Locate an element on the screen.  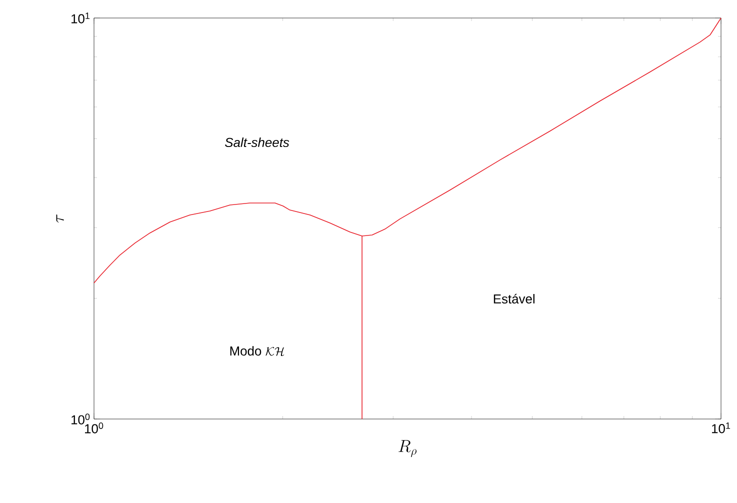
annotation: Salt-sheets is located at coordinates (257, 143).